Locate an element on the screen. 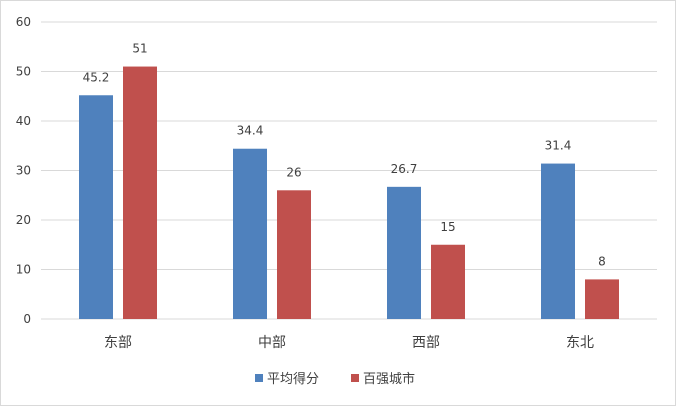 This screenshot has width=678, height=411. legend: 平均得分 百强城市 is located at coordinates (335, 379).